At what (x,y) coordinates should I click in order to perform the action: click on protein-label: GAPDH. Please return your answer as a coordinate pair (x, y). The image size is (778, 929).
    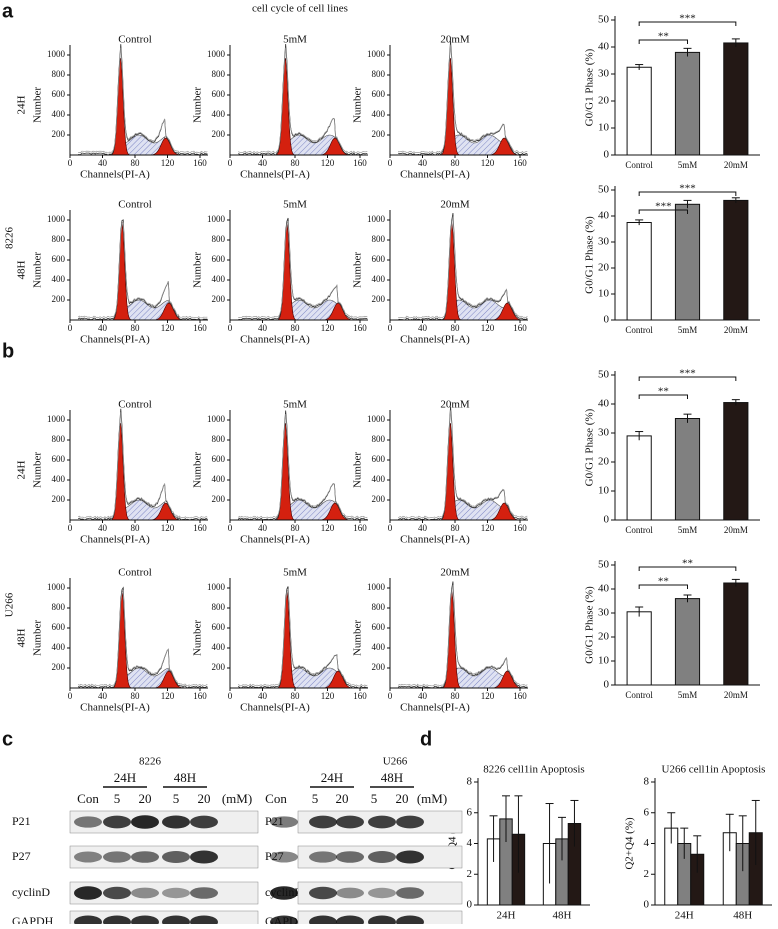
    Looking at the image, I should click on (33, 919).